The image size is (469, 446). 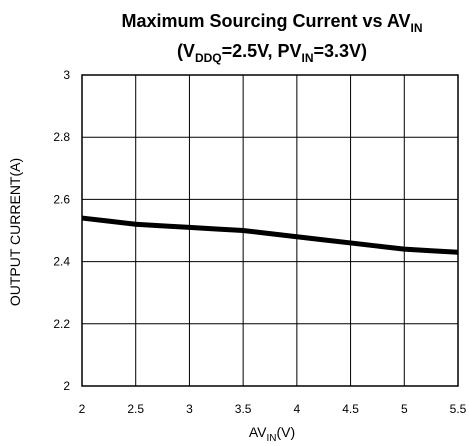 What do you see at coordinates (61, 230) in the screenshot?
I see `y-axis-ticks: 2 2.2 2.4 2.6 2.8 3` at bounding box center [61, 230].